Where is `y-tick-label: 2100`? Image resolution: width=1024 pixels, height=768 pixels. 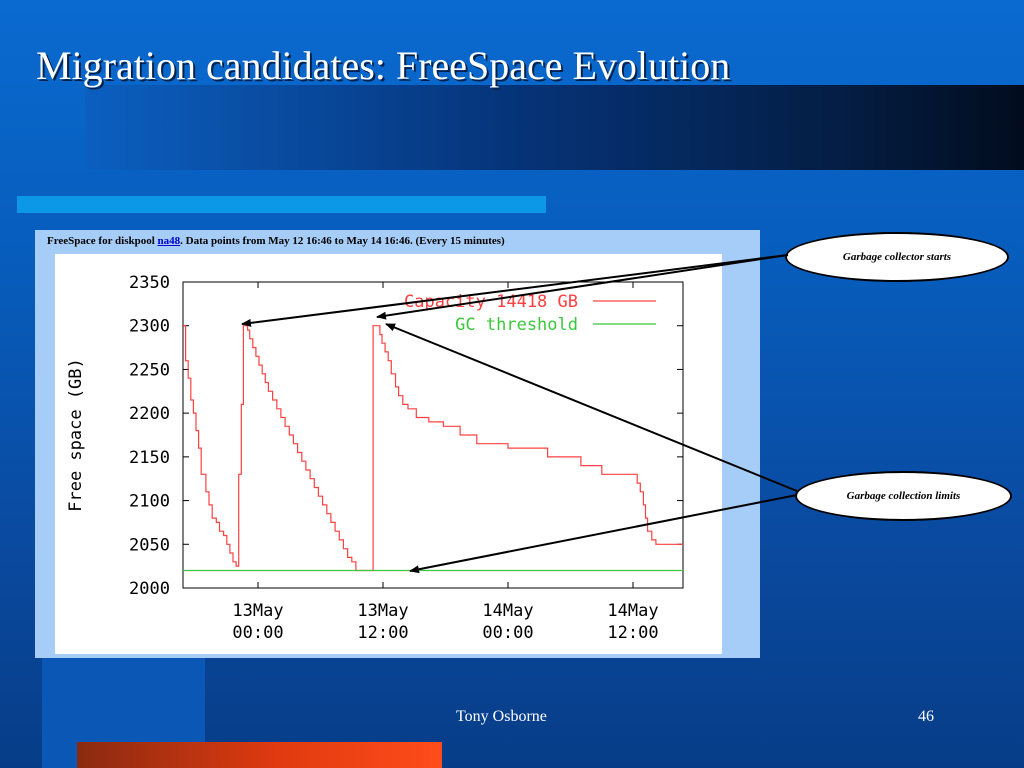 y-tick-label: 2100 is located at coordinates (149, 502).